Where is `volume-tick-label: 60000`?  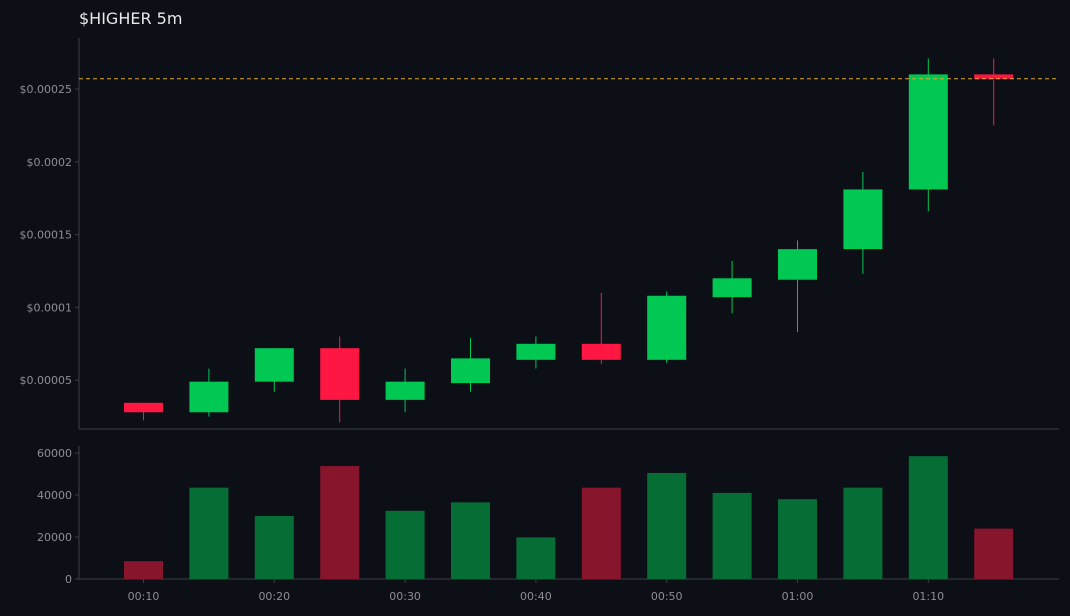
volume-tick-label: 60000 is located at coordinates (54, 453).